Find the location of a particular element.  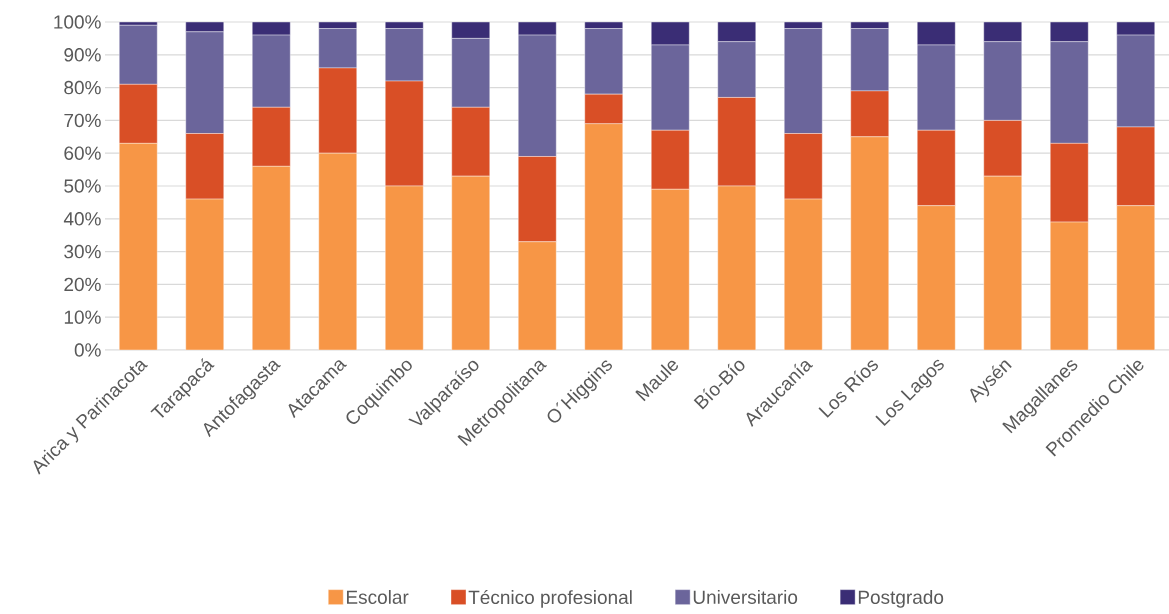

legend-label: Universitario is located at coordinates (745, 597).